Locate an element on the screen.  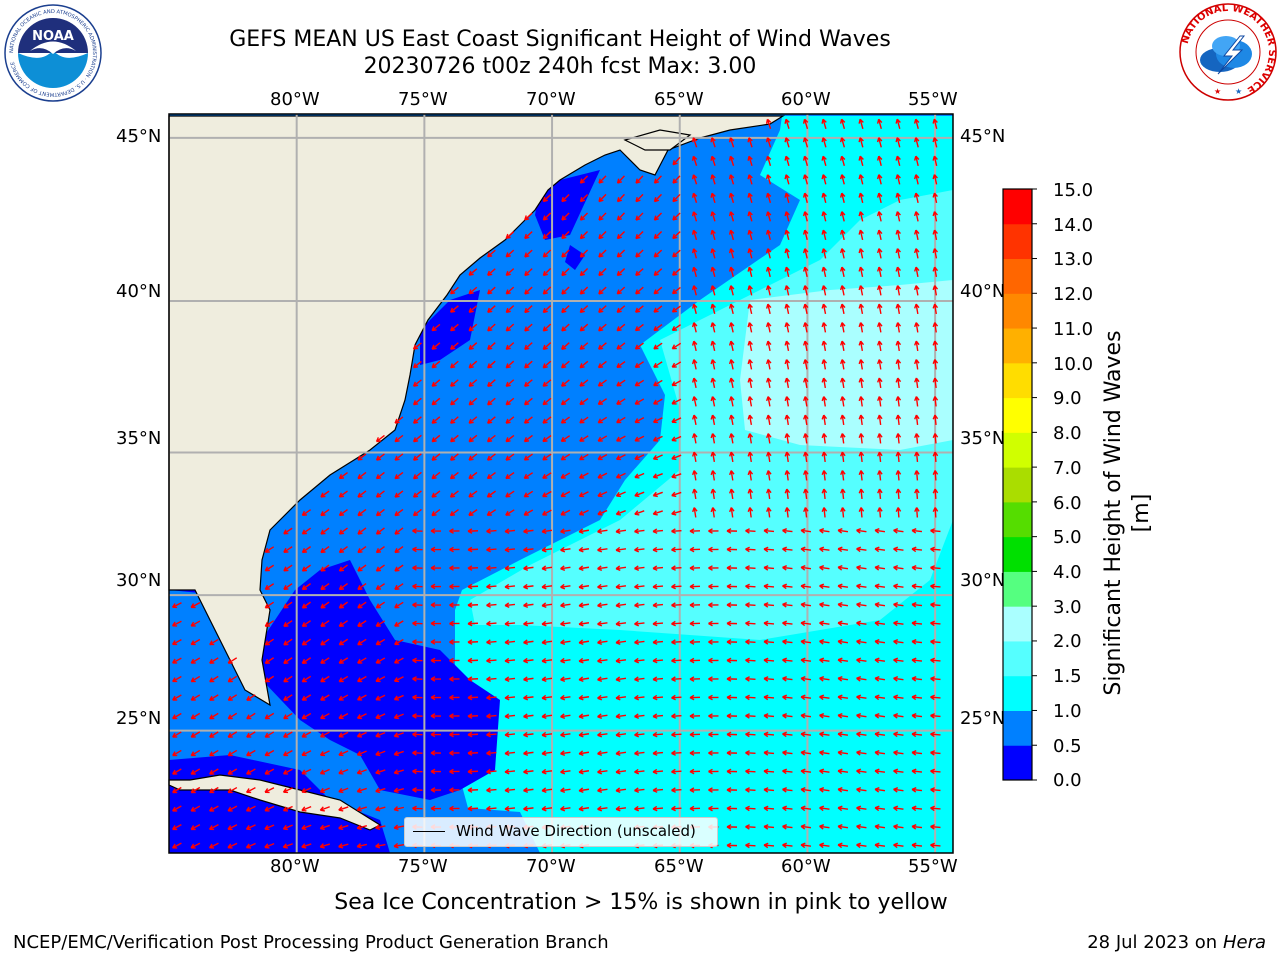
lon-tick-top-80w: 80°W is located at coordinates (295, 99).